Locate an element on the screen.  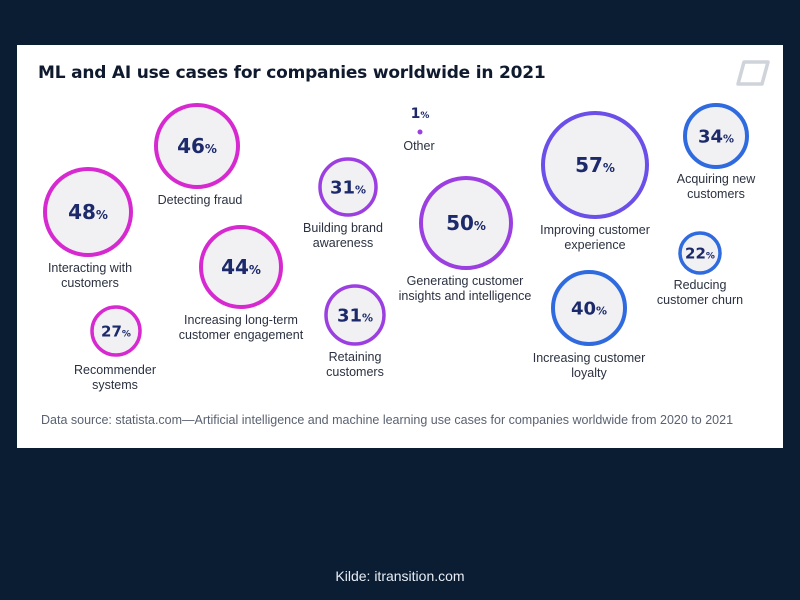
value-label-retaining-customers: 31% is located at coordinates (355, 315).